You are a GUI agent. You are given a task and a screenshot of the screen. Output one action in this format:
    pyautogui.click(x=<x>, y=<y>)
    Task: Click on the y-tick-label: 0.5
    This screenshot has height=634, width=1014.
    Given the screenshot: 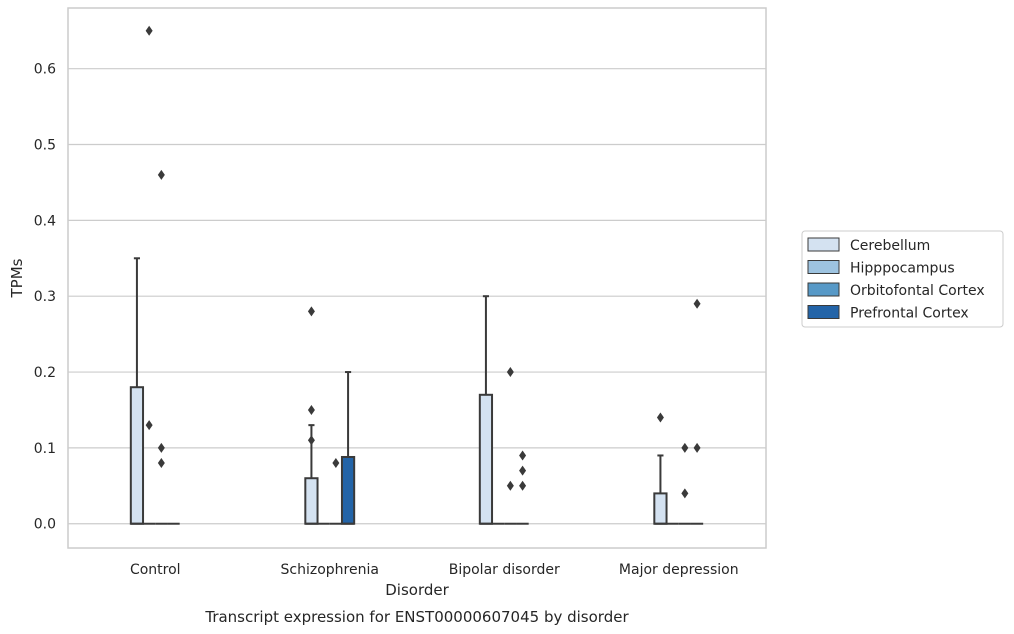 What is the action you would take?
    pyautogui.click(x=45, y=146)
    